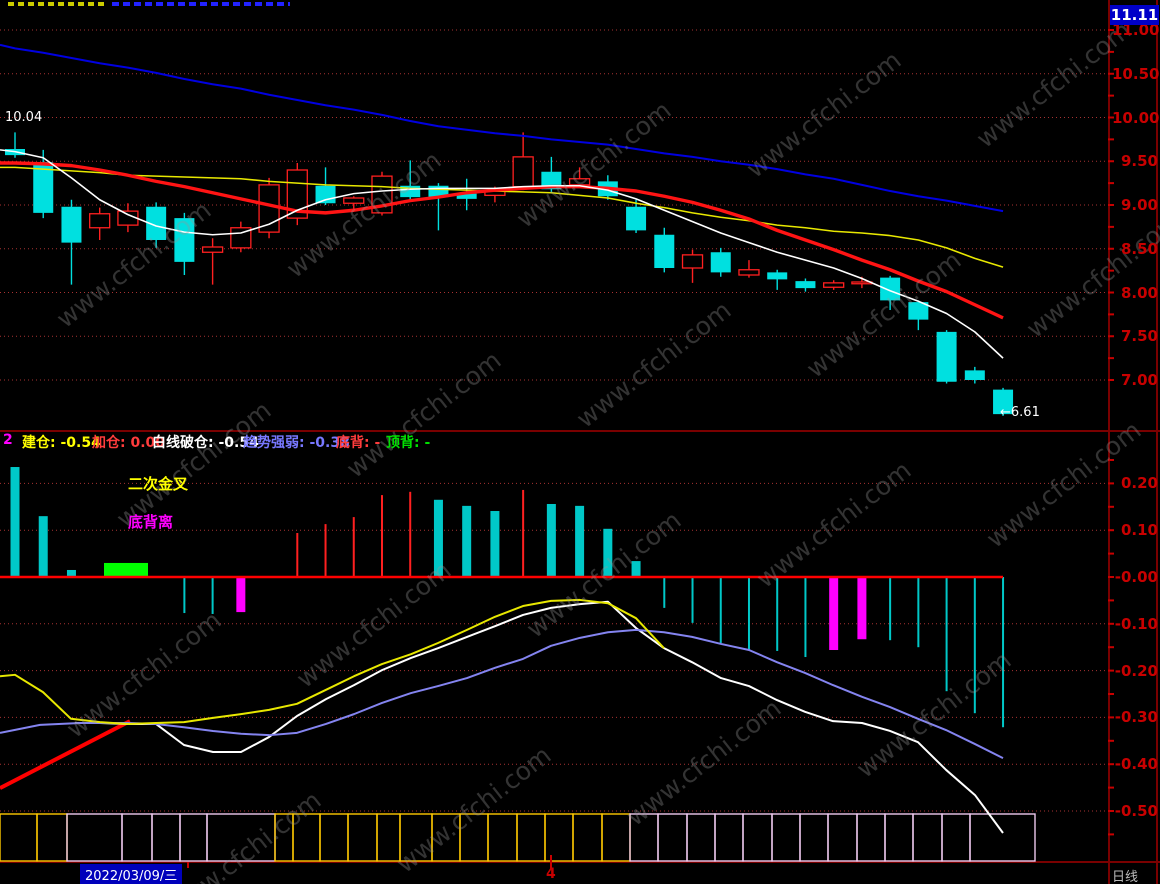 Image resolution: width=1160 pixels, height=884 pixels. Describe the element at coordinates (580, 862) in the screenshot. I see `bottom-axis-line` at that location.